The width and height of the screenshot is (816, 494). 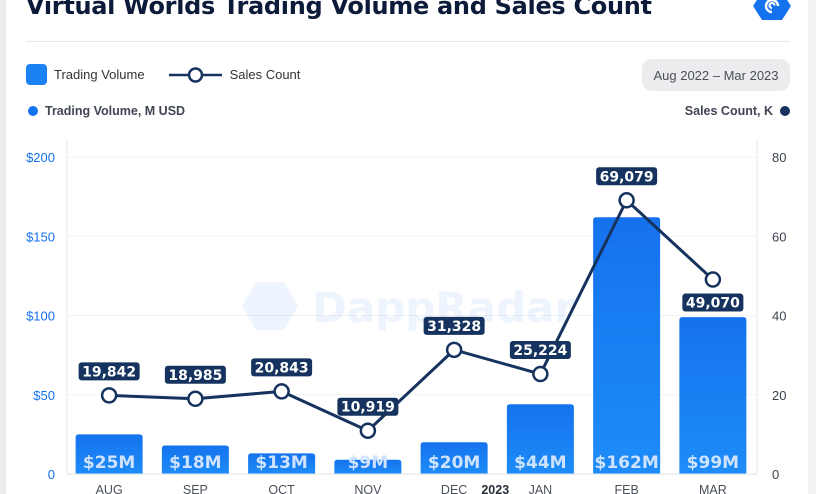 I want to click on sales-value-label: 31,328, so click(x=454, y=325).